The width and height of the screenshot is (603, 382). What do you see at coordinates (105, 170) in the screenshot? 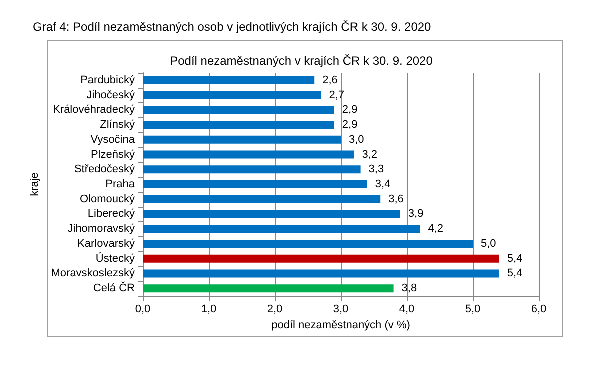
I see `y-tick-label: Středočeský` at bounding box center [105, 170].